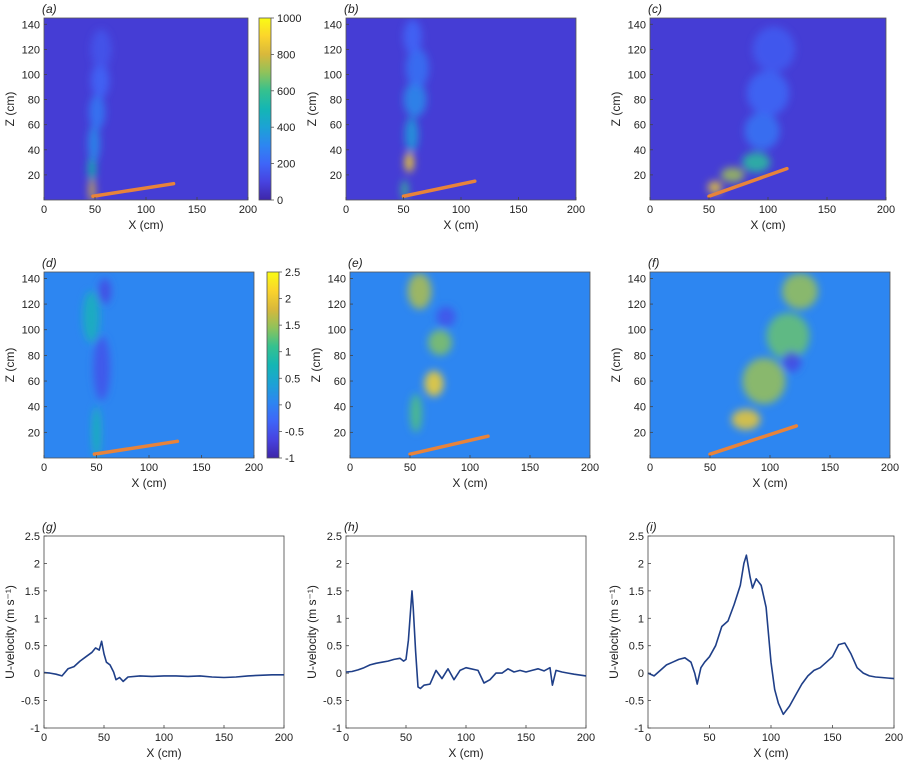 The width and height of the screenshot is (904, 765). Describe the element at coordinates (651, 527) in the screenshot. I see `panel-label: (i)` at that location.